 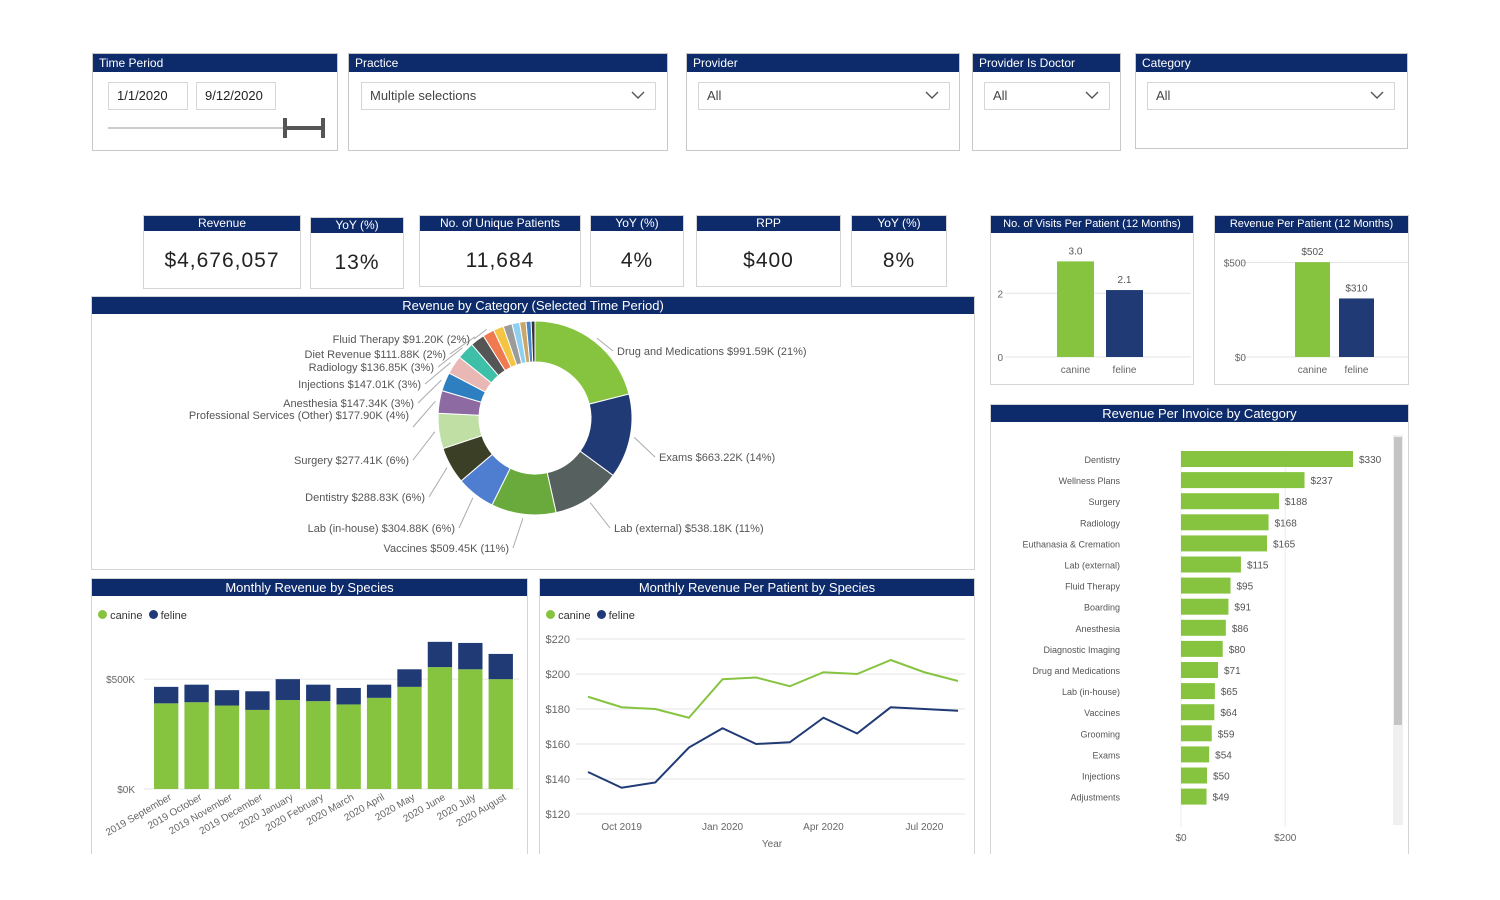 I want to click on data-label: $237, so click(x=1322, y=481).